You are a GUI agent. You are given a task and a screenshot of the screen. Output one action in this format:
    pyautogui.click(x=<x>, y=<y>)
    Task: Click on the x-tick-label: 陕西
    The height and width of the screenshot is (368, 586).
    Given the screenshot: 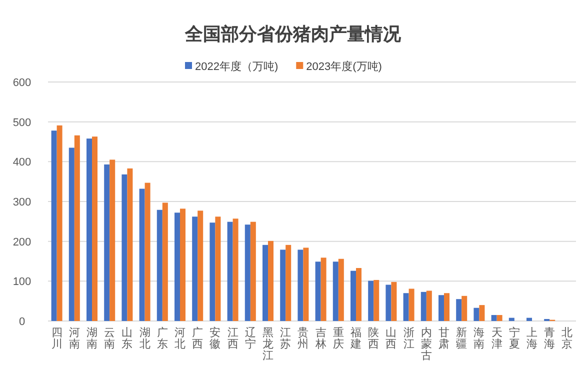 What is the action you would take?
    pyautogui.click(x=374, y=338)
    